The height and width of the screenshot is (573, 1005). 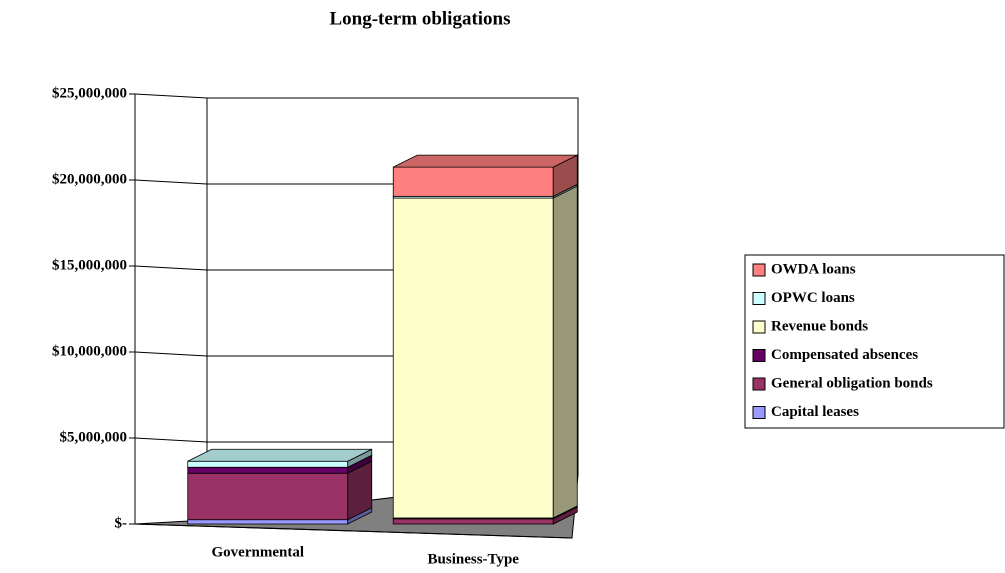 I want to click on x-axis, so click(x=353, y=531).